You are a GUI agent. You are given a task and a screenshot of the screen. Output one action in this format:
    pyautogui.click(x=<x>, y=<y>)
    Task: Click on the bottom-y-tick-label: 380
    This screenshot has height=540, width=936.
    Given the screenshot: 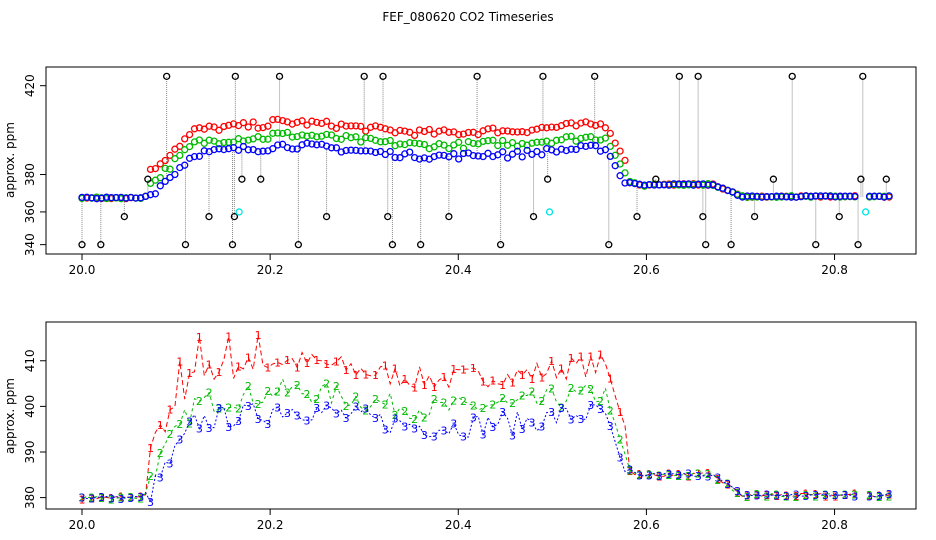 What is the action you would take?
    pyautogui.click(x=30, y=497)
    